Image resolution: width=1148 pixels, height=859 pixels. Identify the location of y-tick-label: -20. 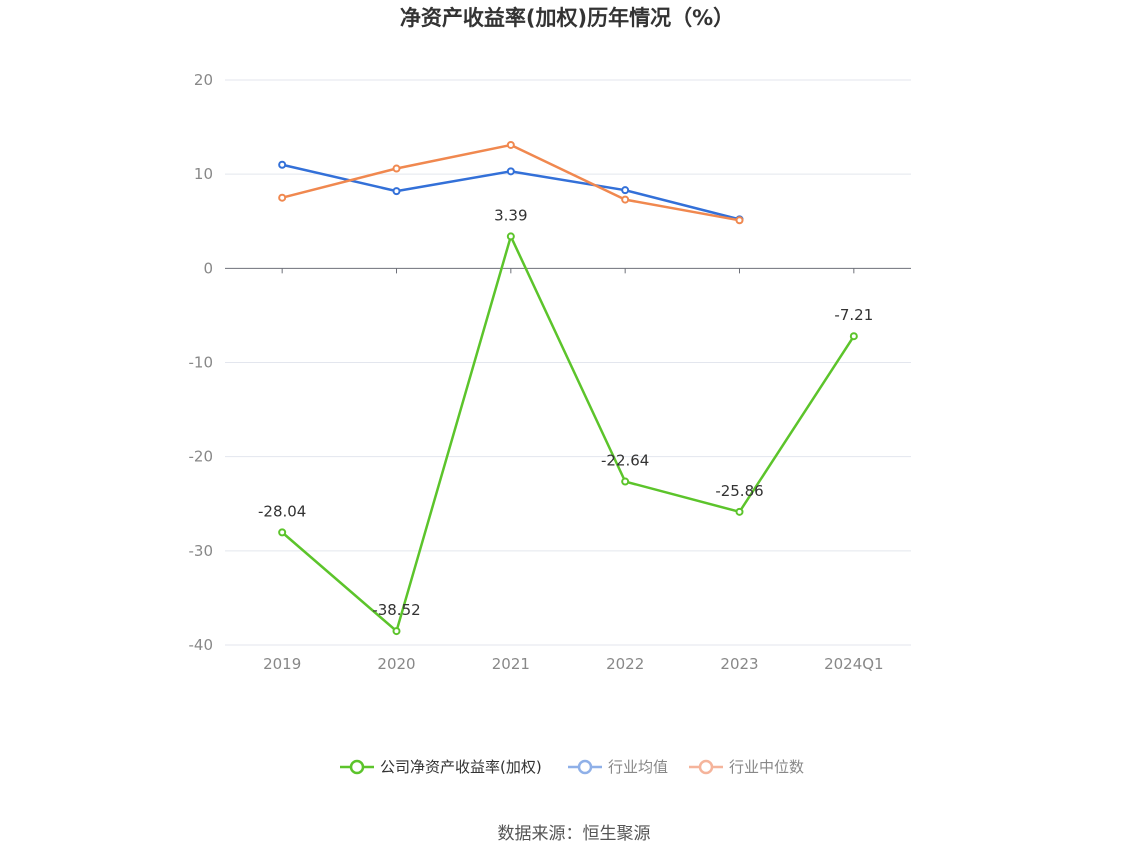
(201, 457).